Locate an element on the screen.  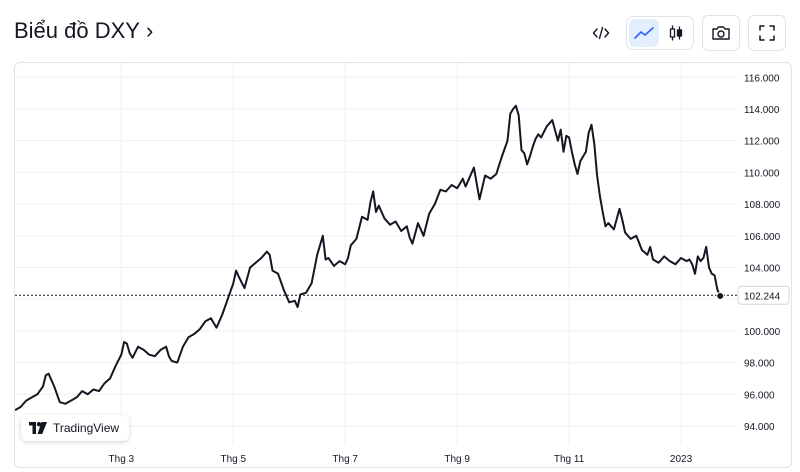
x-tick-label: Thg 9 is located at coordinates (457, 459).